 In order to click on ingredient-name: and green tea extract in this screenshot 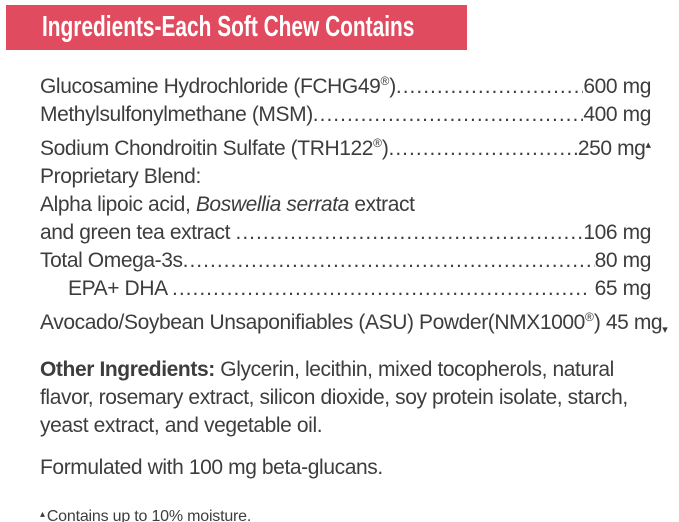, I will do `click(138, 233)`.